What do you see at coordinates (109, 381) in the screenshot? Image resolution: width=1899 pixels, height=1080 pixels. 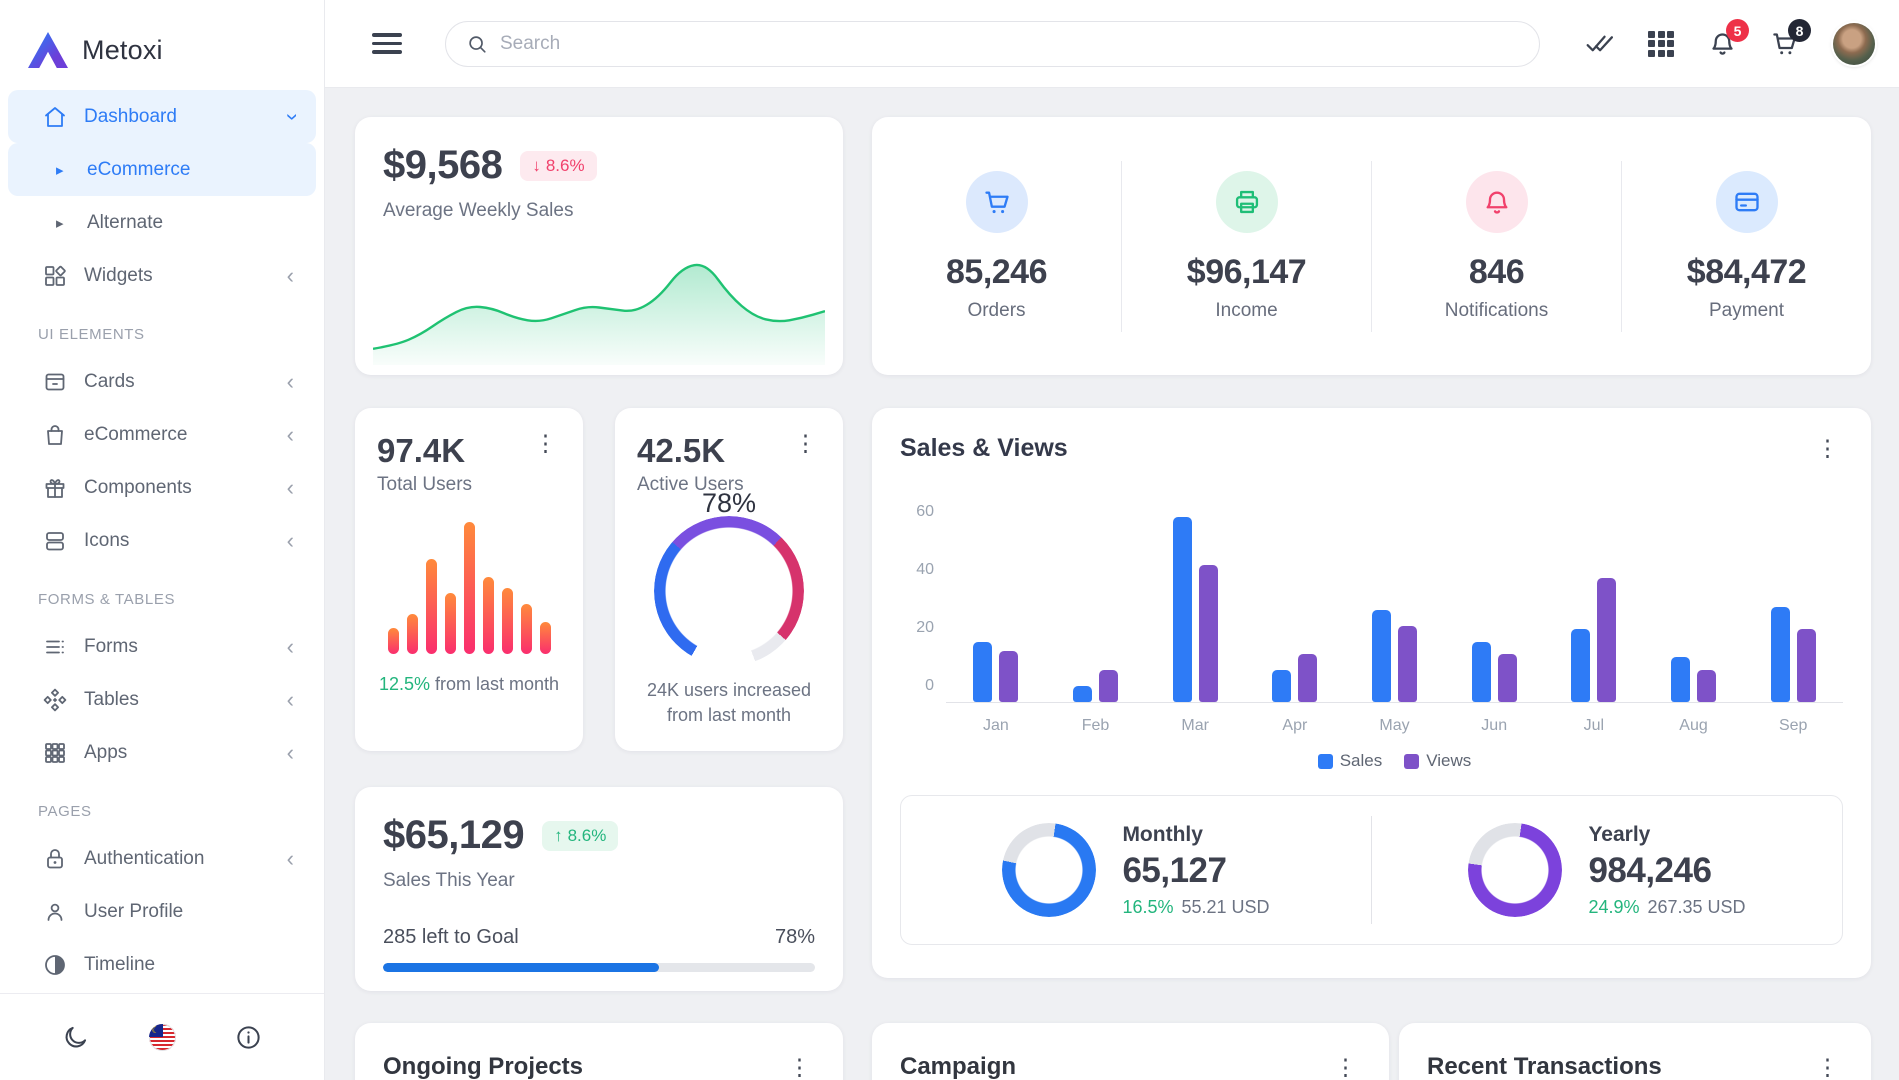 I see `sidebar-item-label: Cards` at bounding box center [109, 381].